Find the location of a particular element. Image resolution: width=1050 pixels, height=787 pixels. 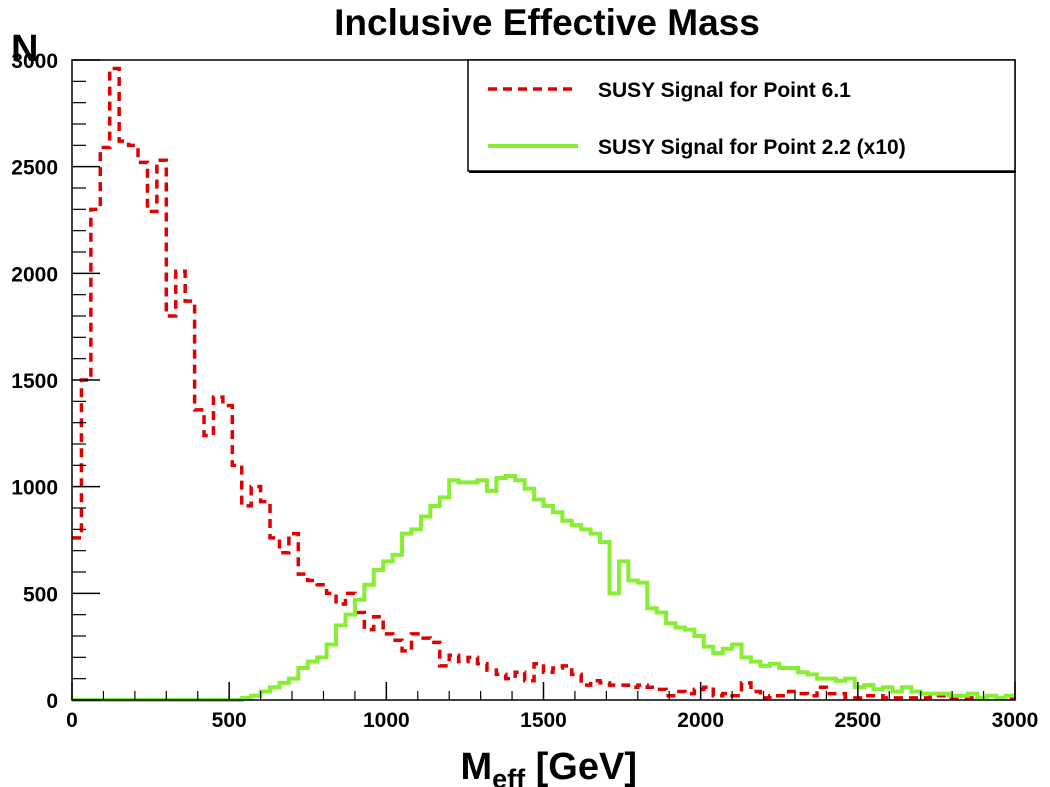

x-tick-label: 0 is located at coordinates (72, 720).